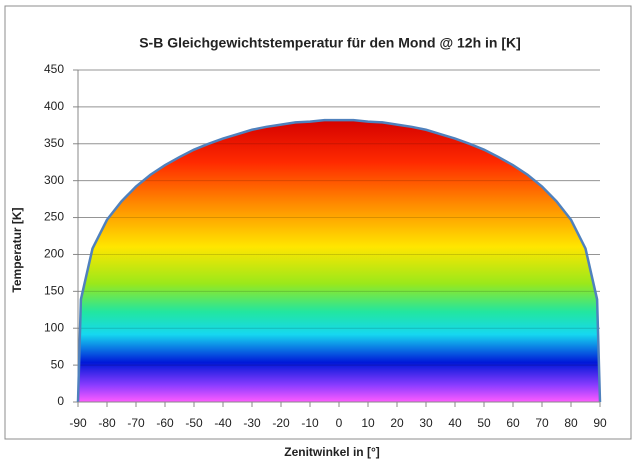 This screenshot has height=469, width=640. Describe the element at coordinates (281, 423) in the screenshot. I see `x-tick-label: -20` at that location.